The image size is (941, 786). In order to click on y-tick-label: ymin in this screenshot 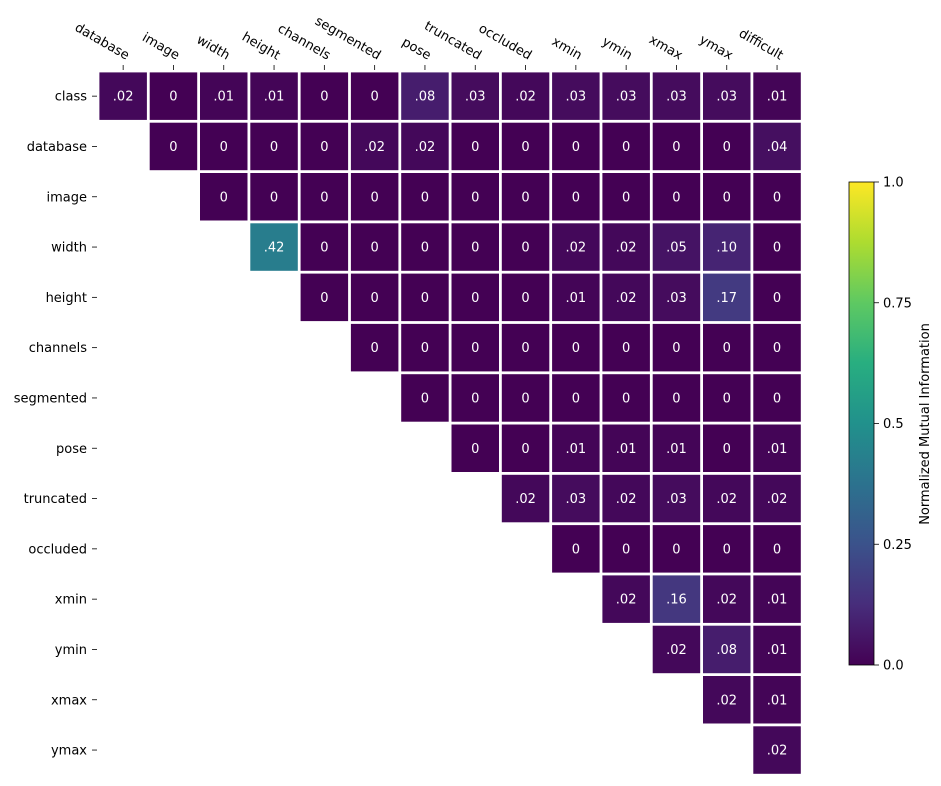, I will do `click(71, 650)`.